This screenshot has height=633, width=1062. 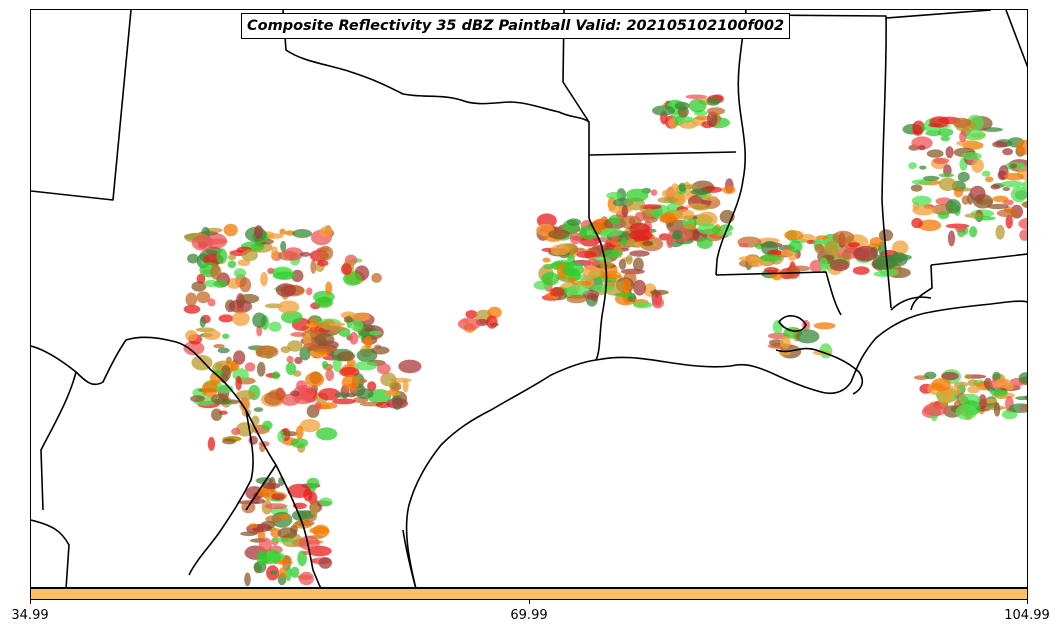 What do you see at coordinates (792, 323) in the screenshot?
I see `coastline-louisiana-lake` at bounding box center [792, 323].